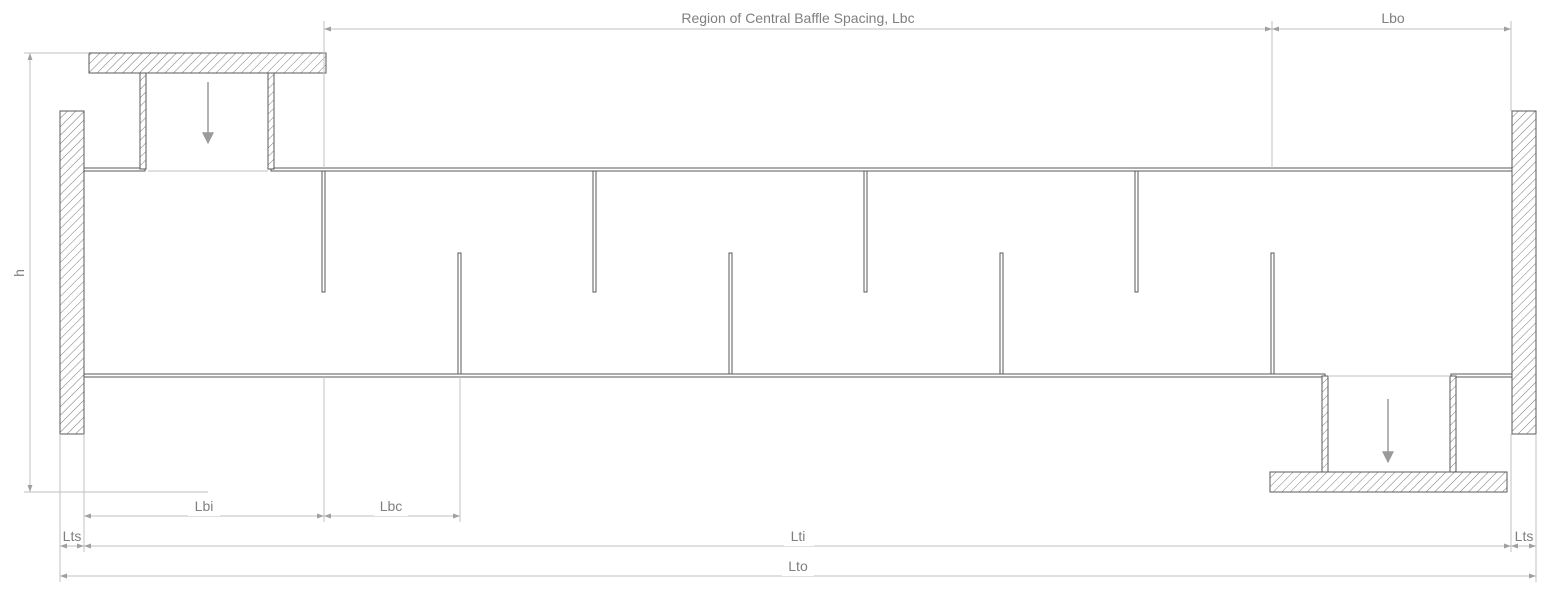 Image resolution: width=1562 pixels, height=596 pixels. I want to click on lbc-label: Lbc, so click(391, 506).